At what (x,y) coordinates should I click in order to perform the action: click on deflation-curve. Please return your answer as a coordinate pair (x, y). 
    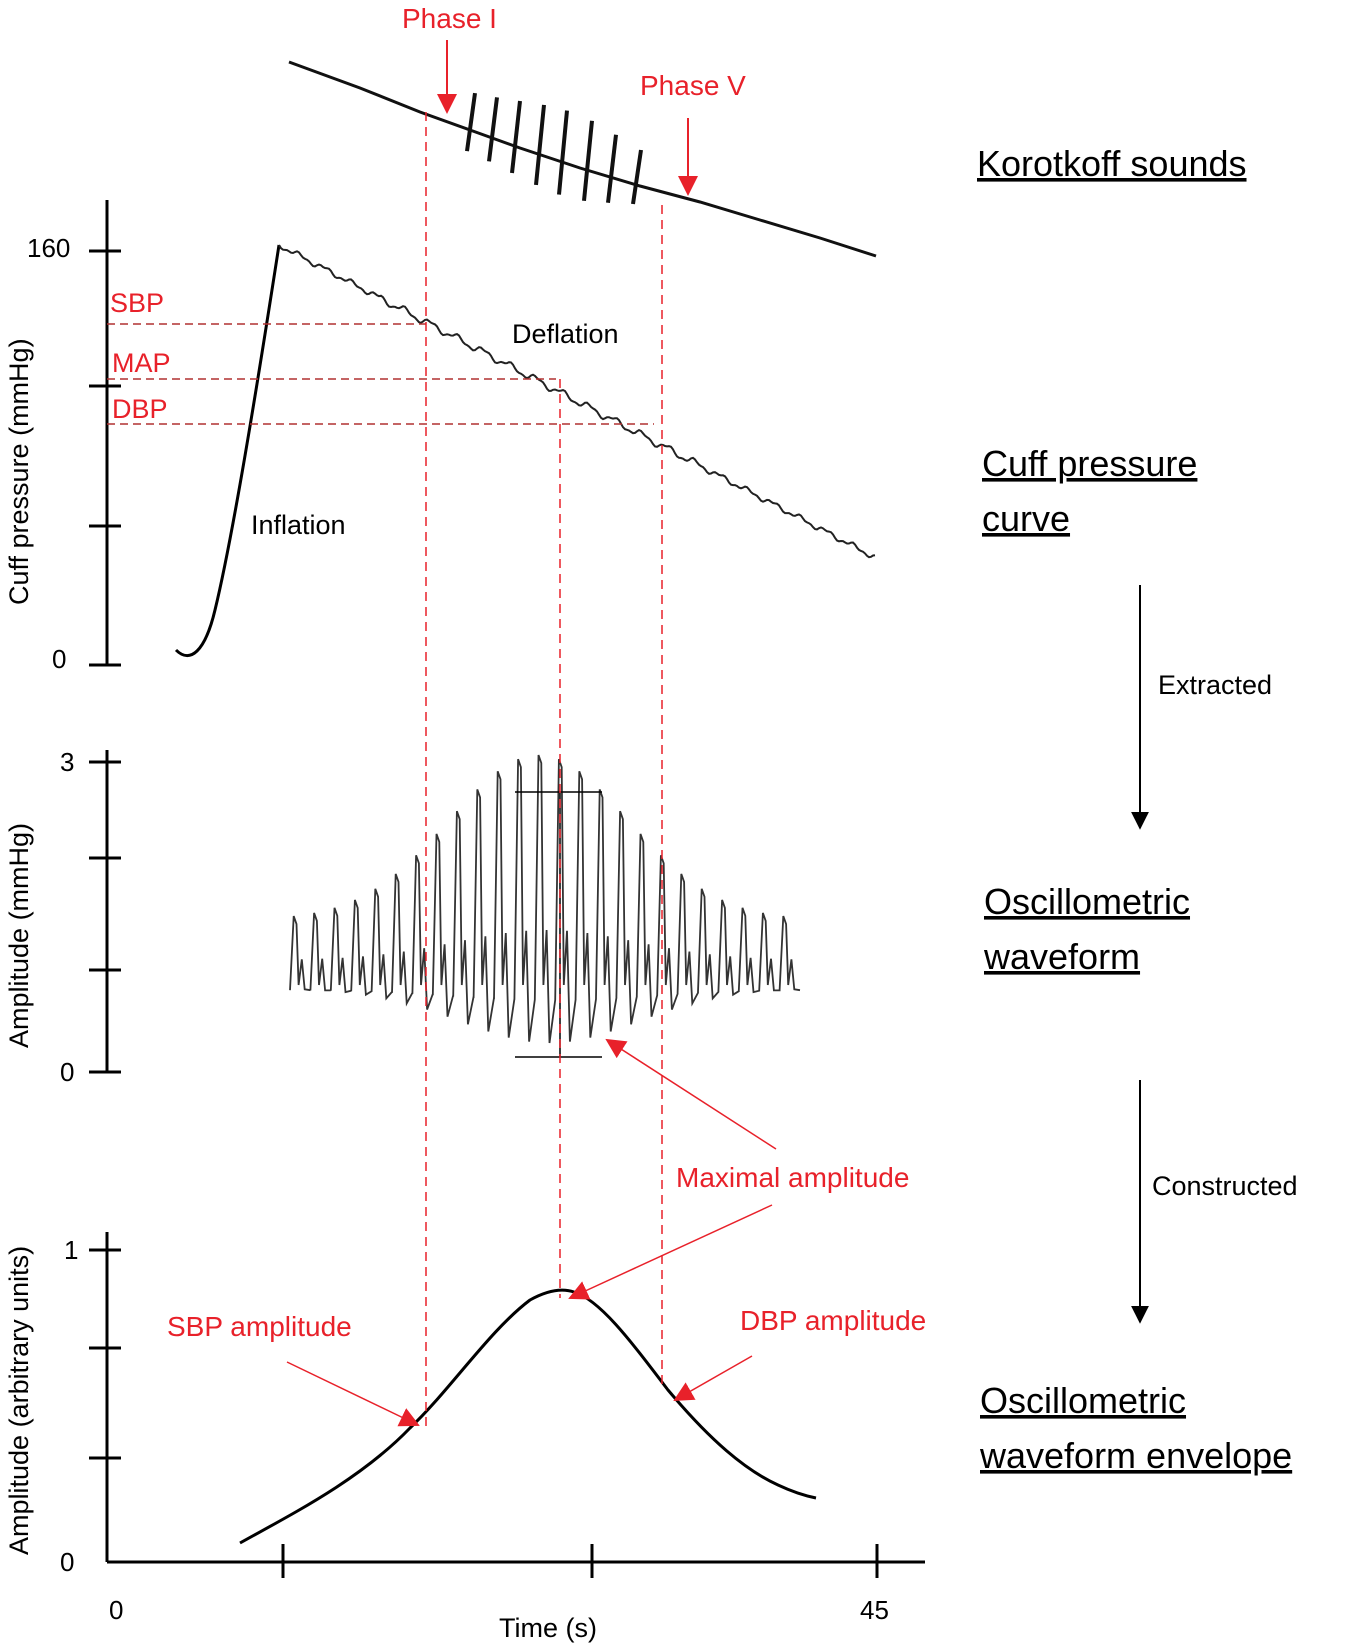
    Looking at the image, I should click on (577, 401).